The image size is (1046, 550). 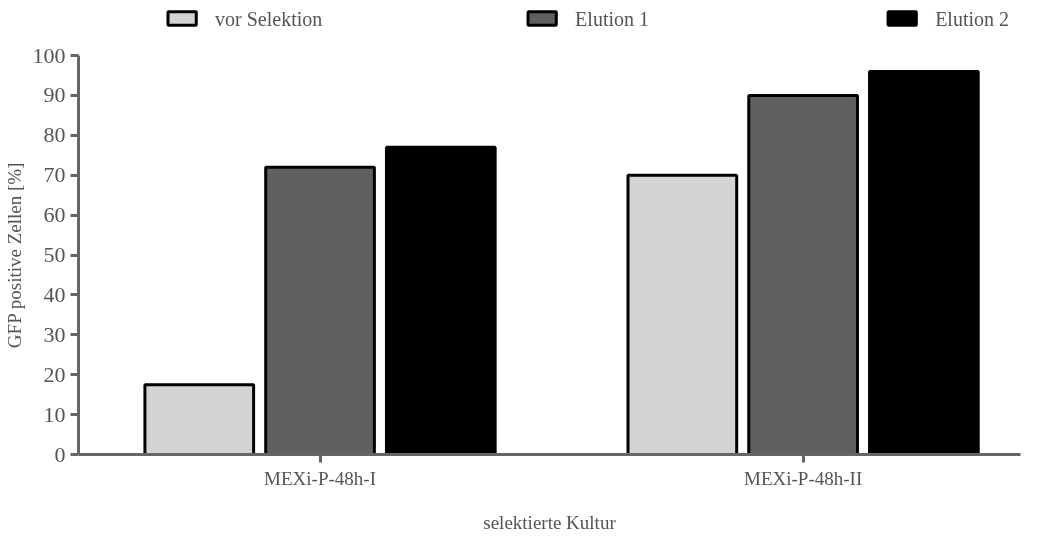 What do you see at coordinates (54, 374) in the screenshot?
I see `y-tick-label: 20` at bounding box center [54, 374].